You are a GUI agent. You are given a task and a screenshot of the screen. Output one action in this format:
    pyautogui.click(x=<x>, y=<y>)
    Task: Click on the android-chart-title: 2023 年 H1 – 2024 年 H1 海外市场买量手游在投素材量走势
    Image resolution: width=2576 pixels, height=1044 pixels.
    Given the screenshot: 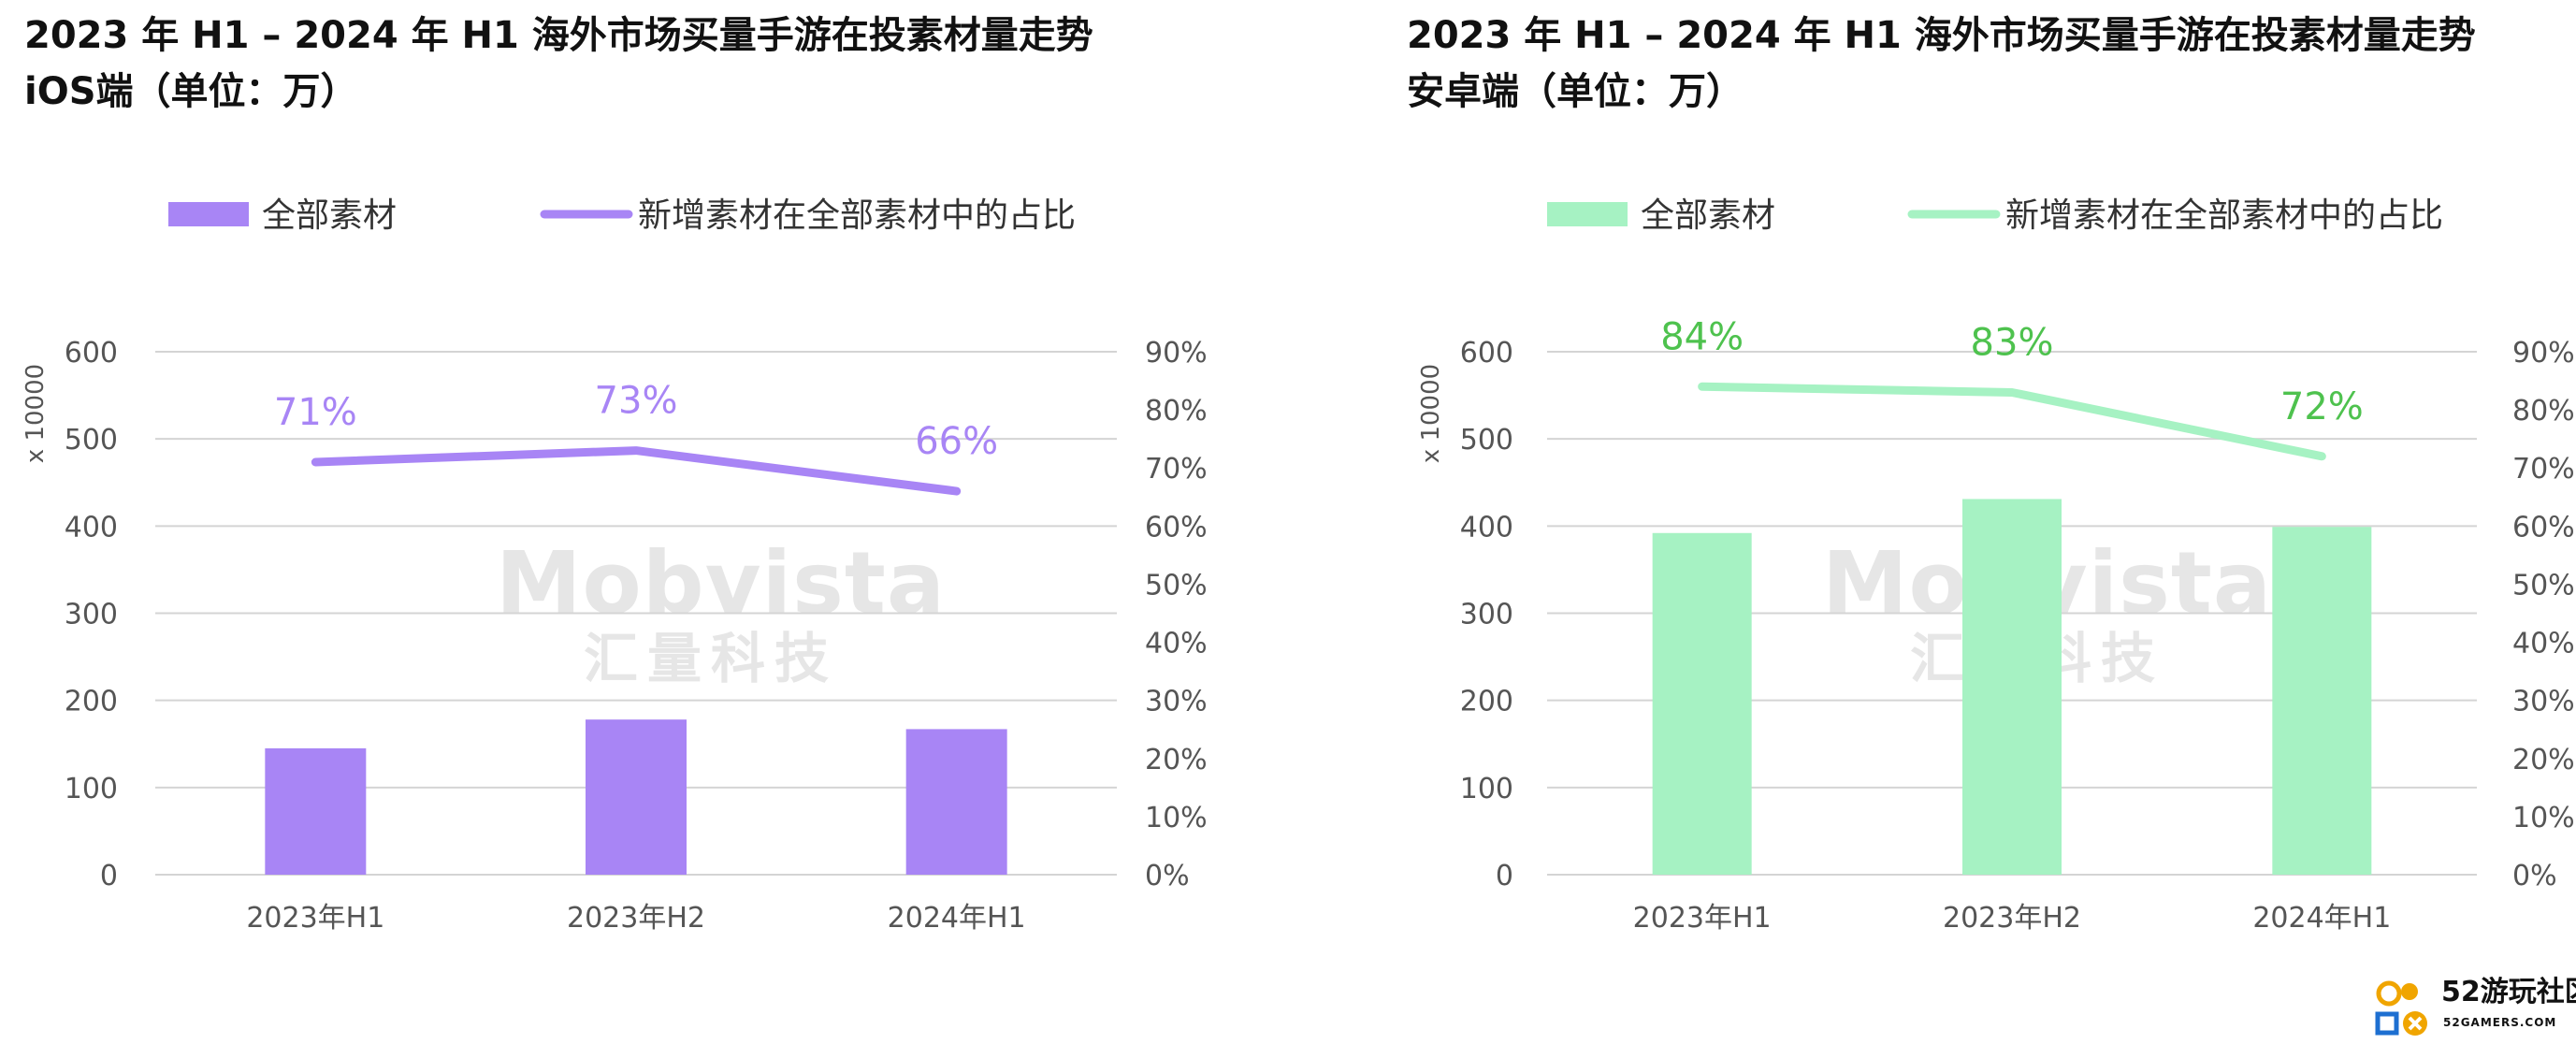 What is the action you would take?
    pyautogui.click(x=1941, y=35)
    